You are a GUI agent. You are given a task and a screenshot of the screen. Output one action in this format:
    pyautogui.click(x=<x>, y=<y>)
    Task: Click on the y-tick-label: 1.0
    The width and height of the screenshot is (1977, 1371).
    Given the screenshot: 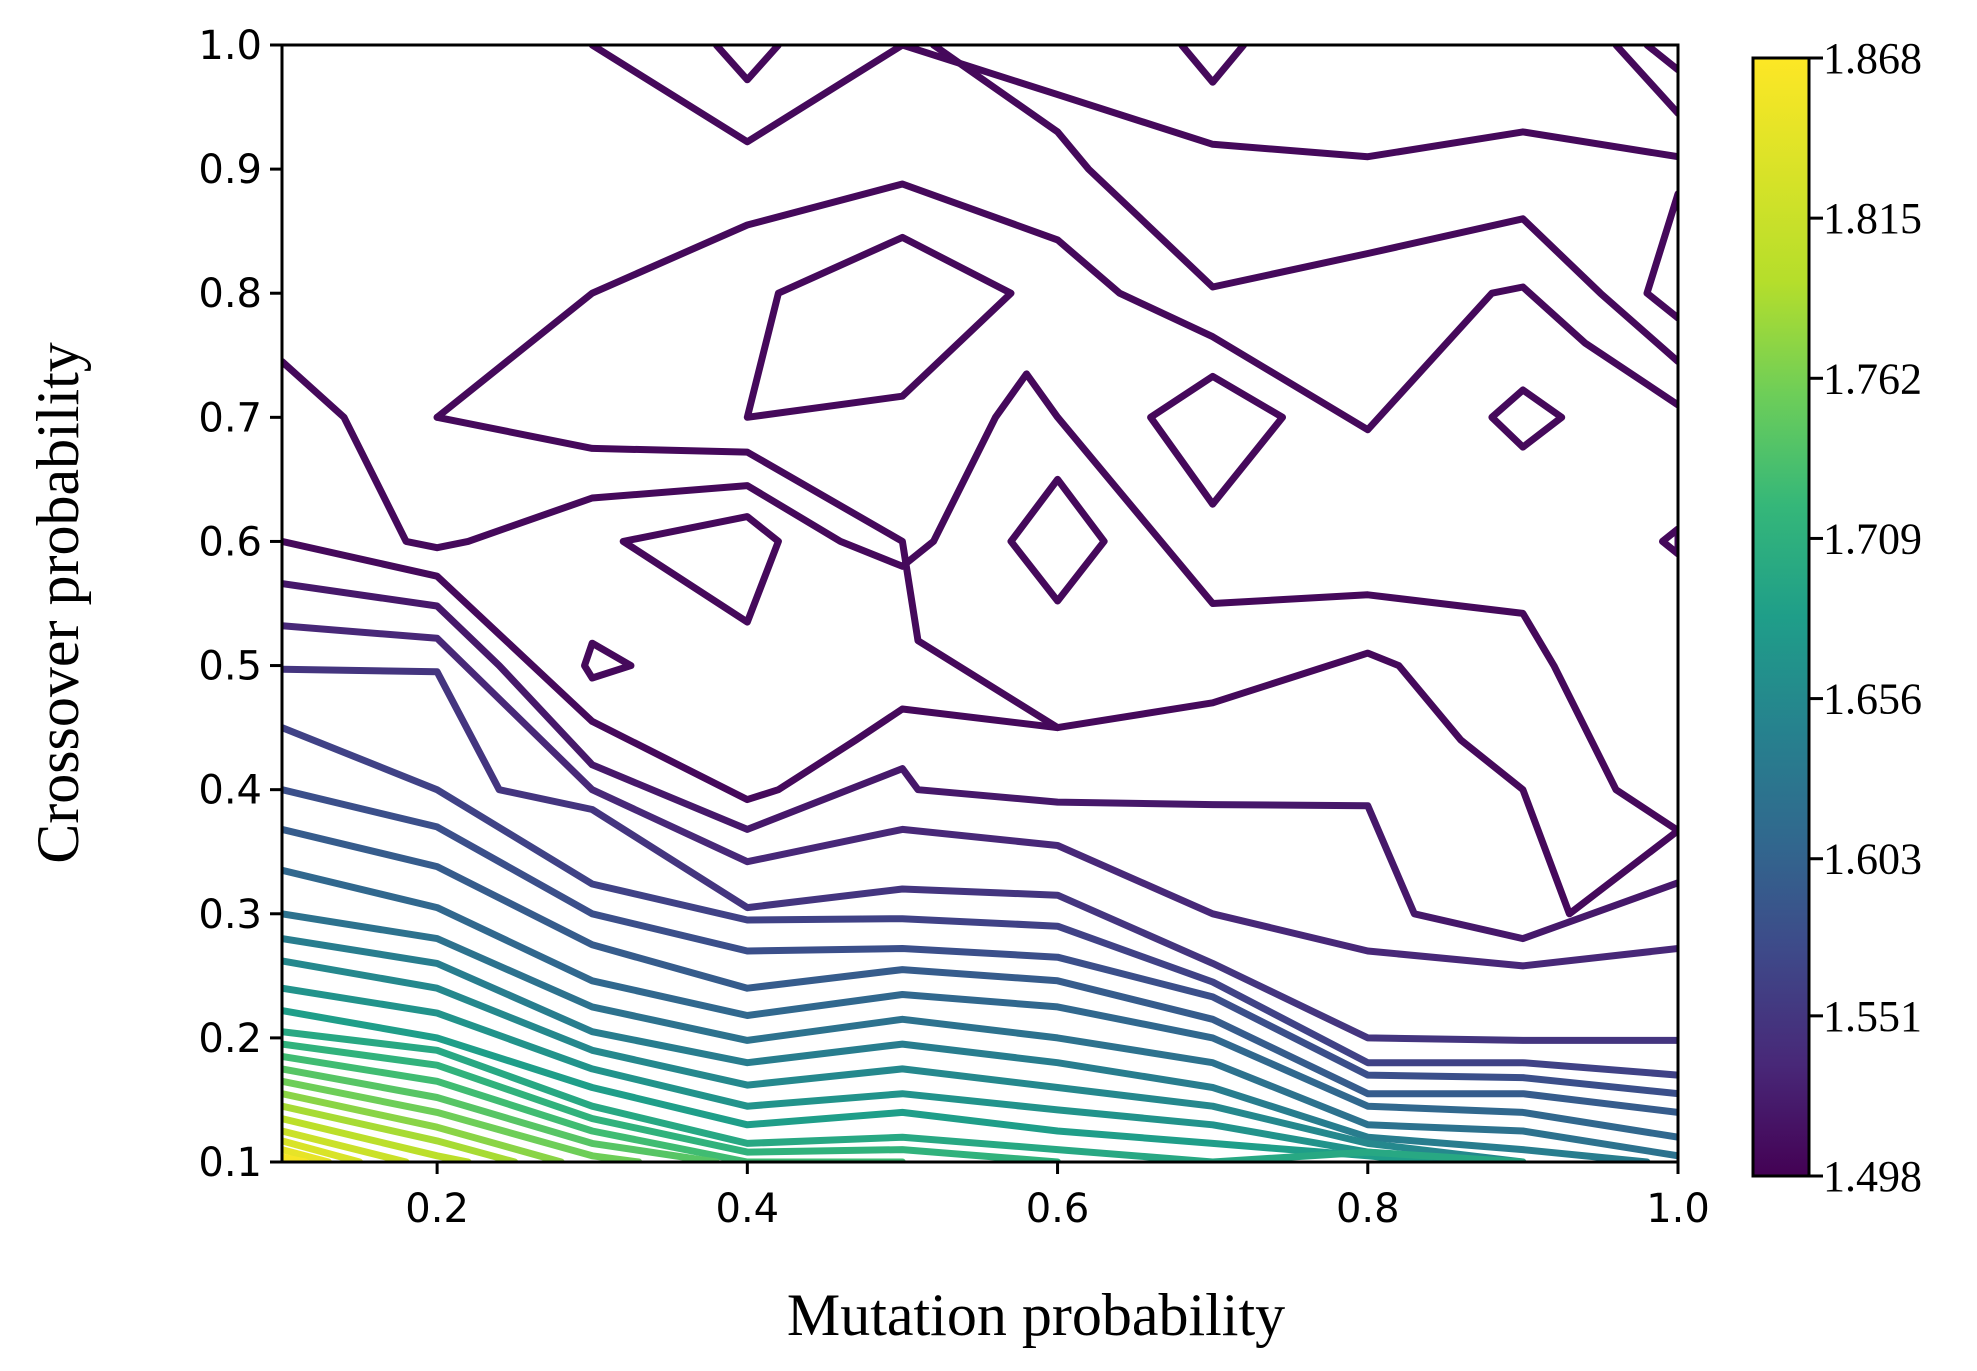 What is the action you would take?
    pyautogui.click(x=230, y=46)
    